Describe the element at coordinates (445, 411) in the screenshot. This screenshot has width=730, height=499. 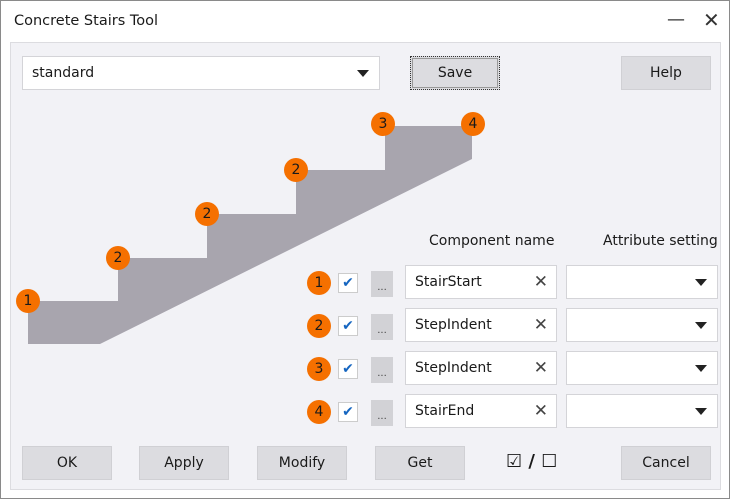
I see `component-name-value: StairEnd` at that location.